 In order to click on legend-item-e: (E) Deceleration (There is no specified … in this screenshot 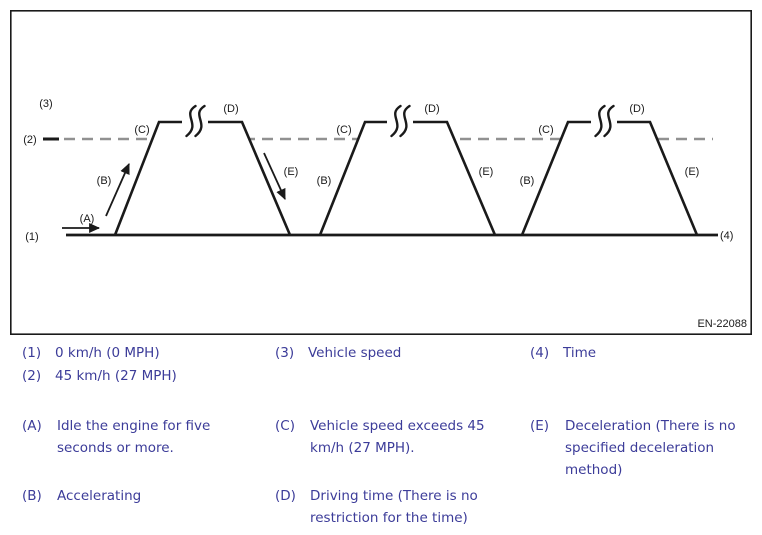, I will do `click(633, 448)`.